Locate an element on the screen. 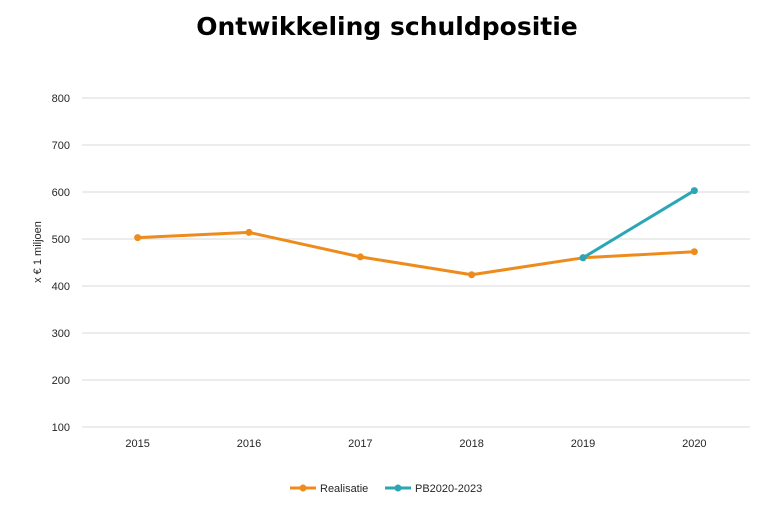  x-tick-label: 2015 is located at coordinates (137, 444).